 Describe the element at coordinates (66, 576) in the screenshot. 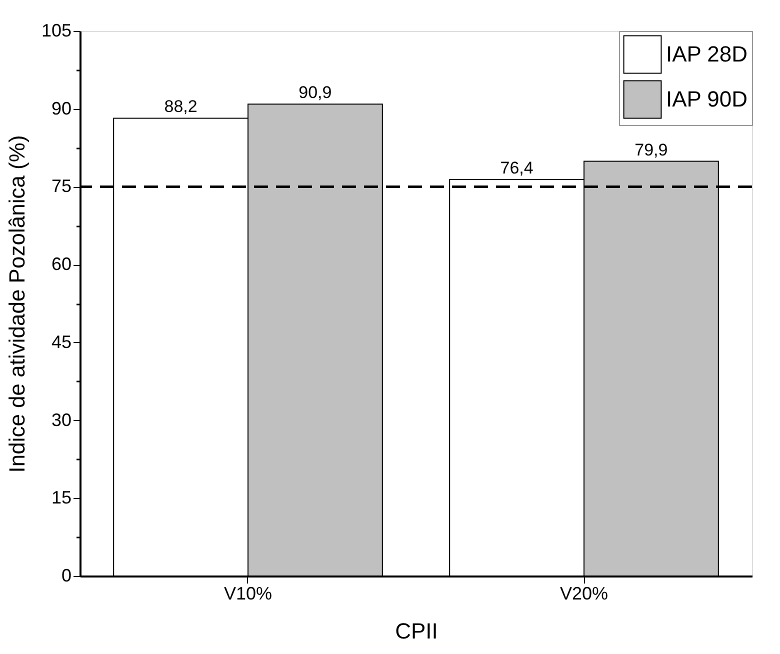

I see `y-tick-label: 0` at that location.